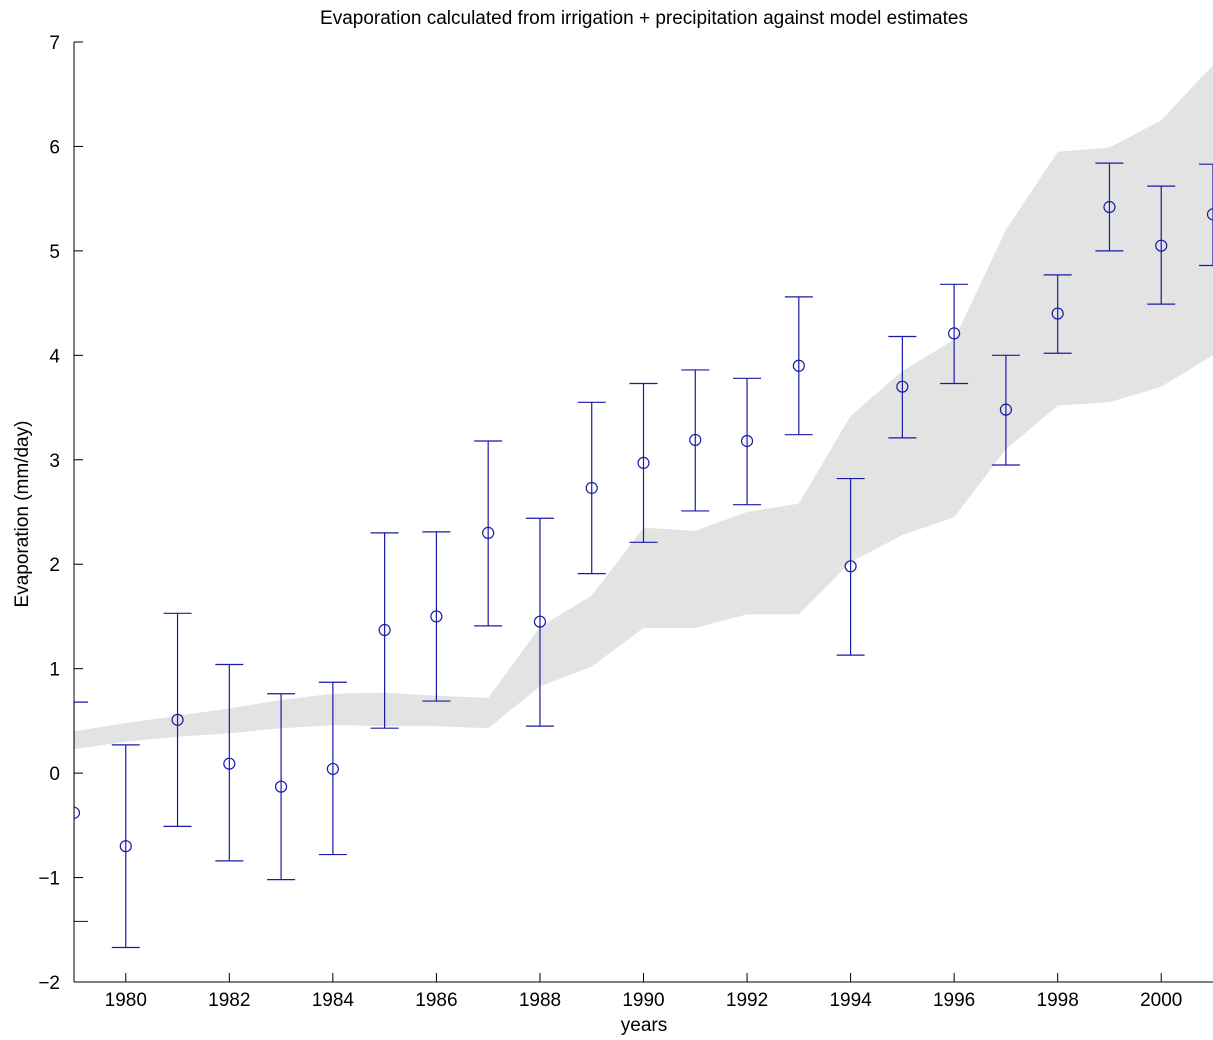 The width and height of the screenshot is (1213, 1040). What do you see at coordinates (954, 1000) in the screenshot?
I see `x-tick-label: 1996` at bounding box center [954, 1000].